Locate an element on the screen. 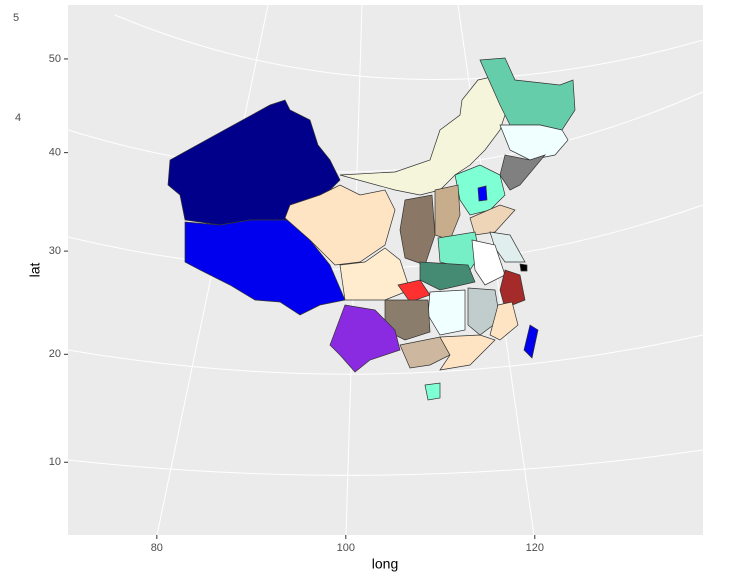  x-tick-label: 80 is located at coordinates (157, 548).